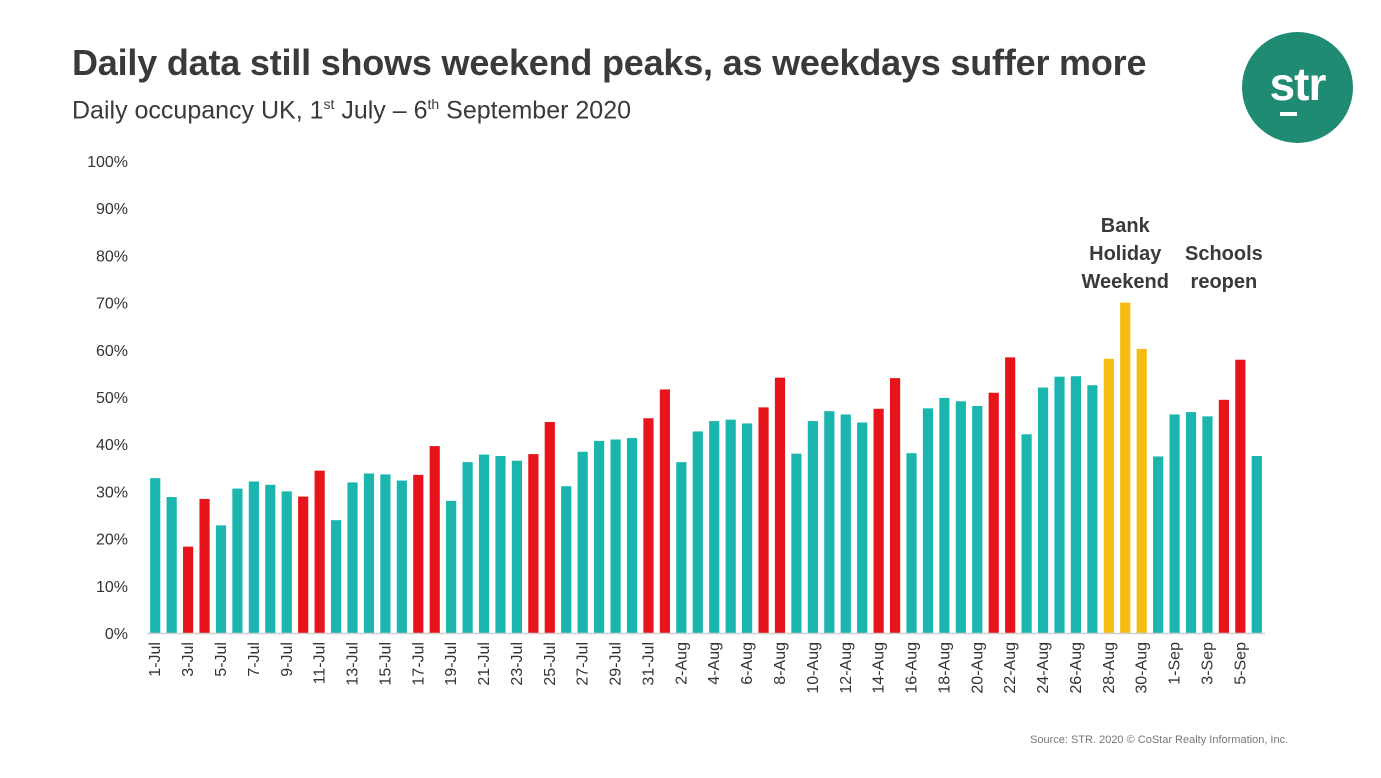  I want to click on bar-23-Aug, so click(1026, 533).